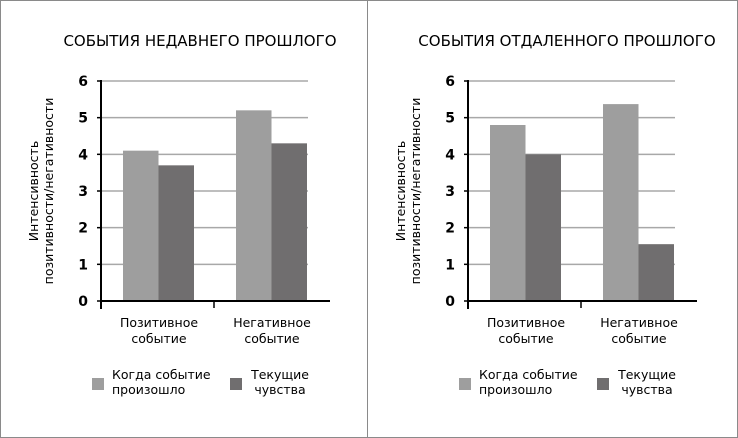 The width and height of the screenshot is (738, 438). Describe the element at coordinates (566, 41) in the screenshot. I see `chart-title: СОБЫТИЯ ОТДАЛЕННОГО ПРОШЛОГО` at that location.